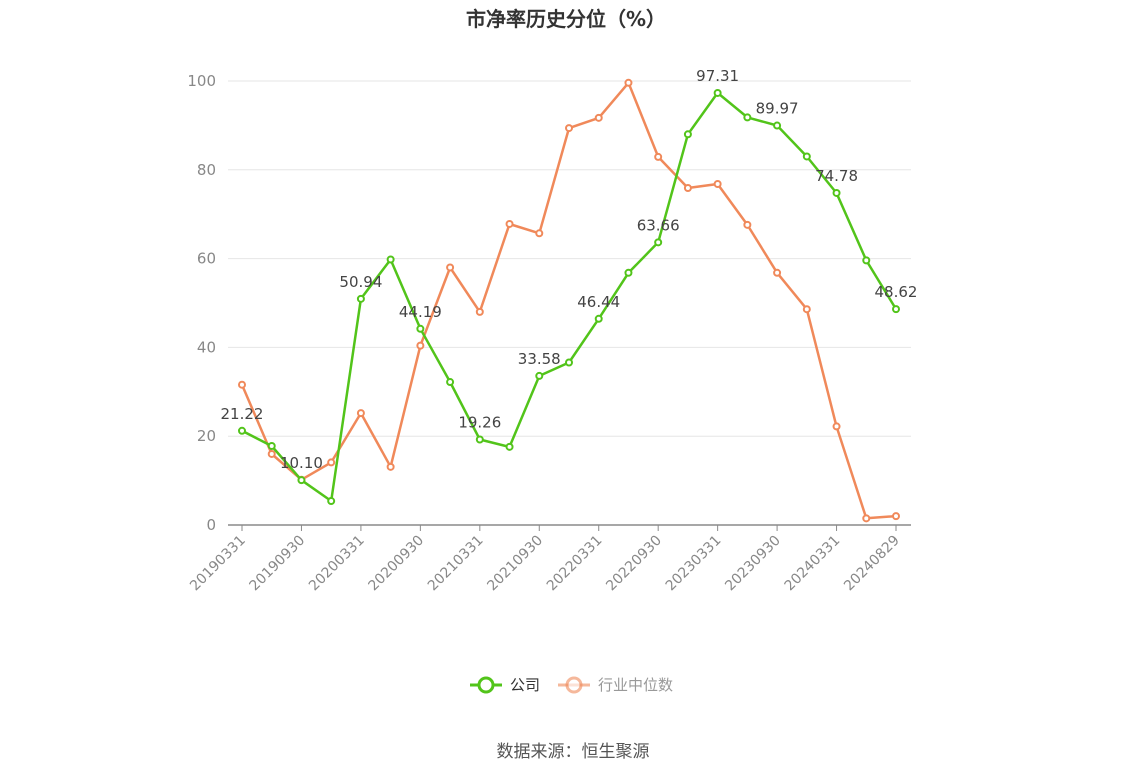 Image resolution: width=1147 pixels, height=776 pixels. I want to click on legend-company-marker-icon, so click(486, 685).